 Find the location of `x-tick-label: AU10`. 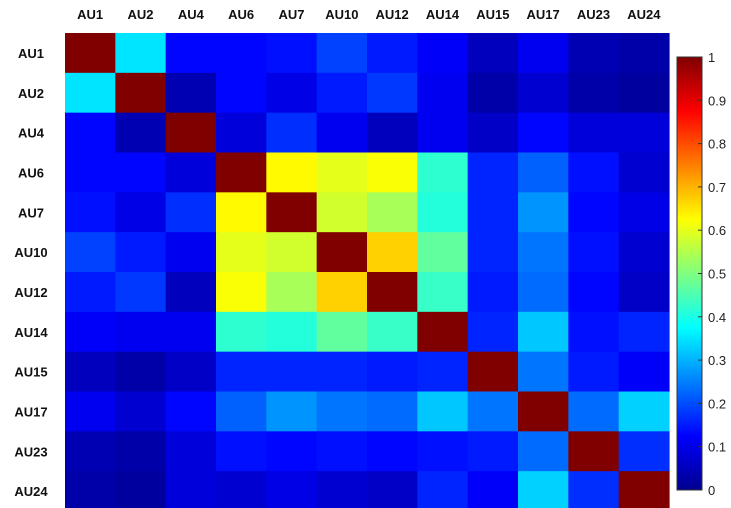

x-tick-label: AU10 is located at coordinates (341, 14).